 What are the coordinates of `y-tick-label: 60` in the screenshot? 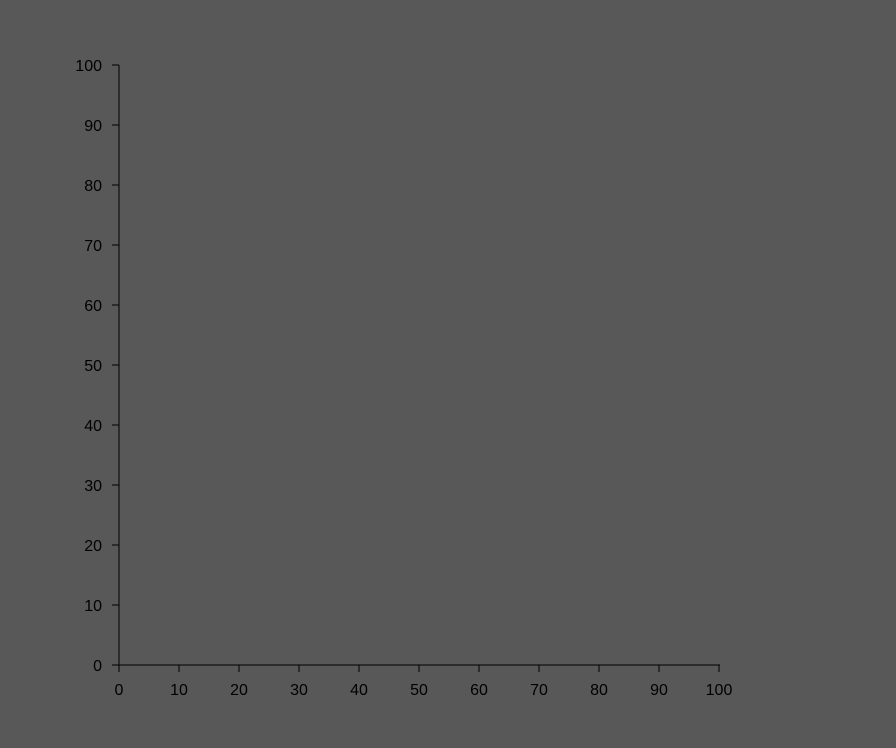 It's located at (93, 306).